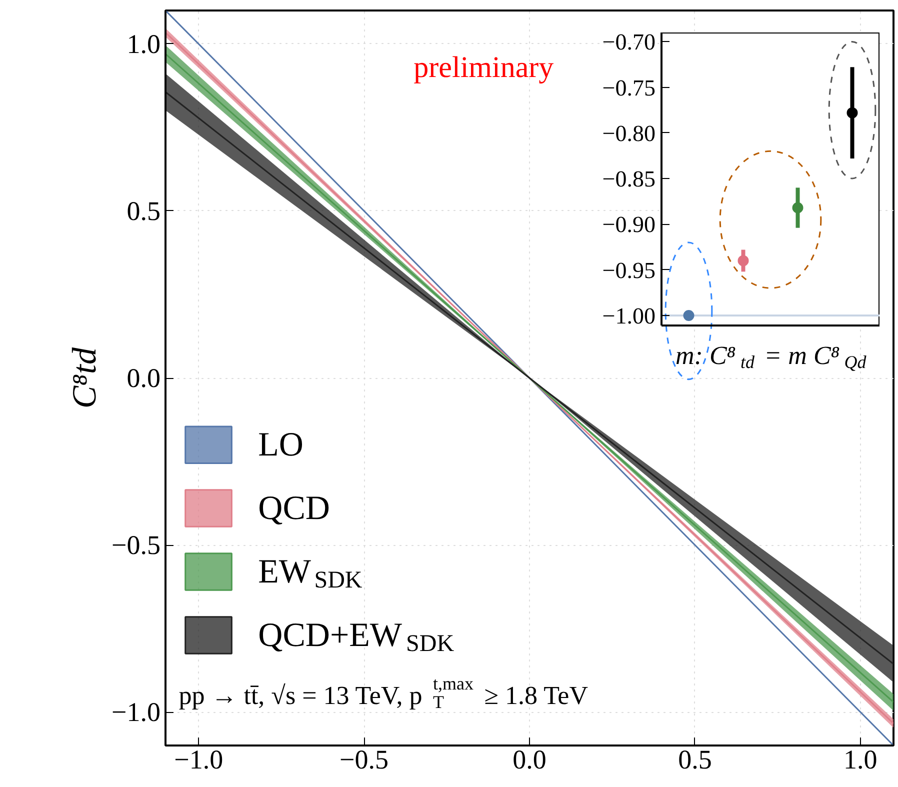 Image resolution: width=898 pixels, height=787 pixels. What do you see at coordinates (861, 759) in the screenshot?
I see `x-tick-label: 1.0` at bounding box center [861, 759].